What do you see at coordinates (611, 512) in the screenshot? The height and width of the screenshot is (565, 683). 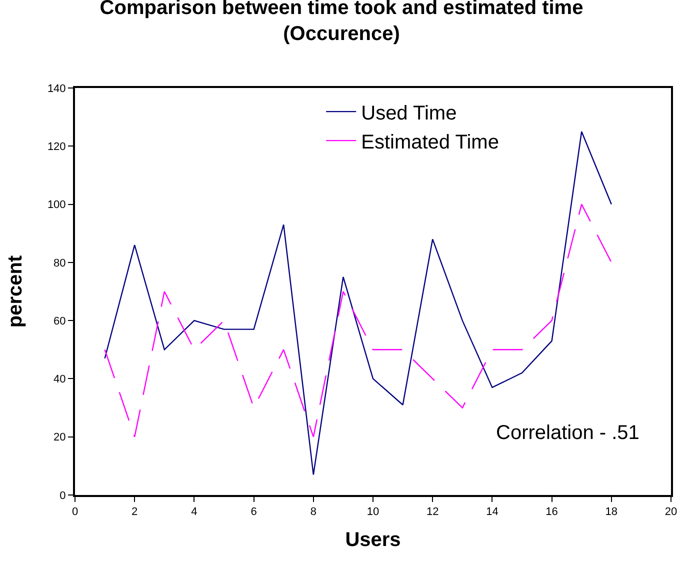 I see `x-tick-label: 18` at bounding box center [611, 512].